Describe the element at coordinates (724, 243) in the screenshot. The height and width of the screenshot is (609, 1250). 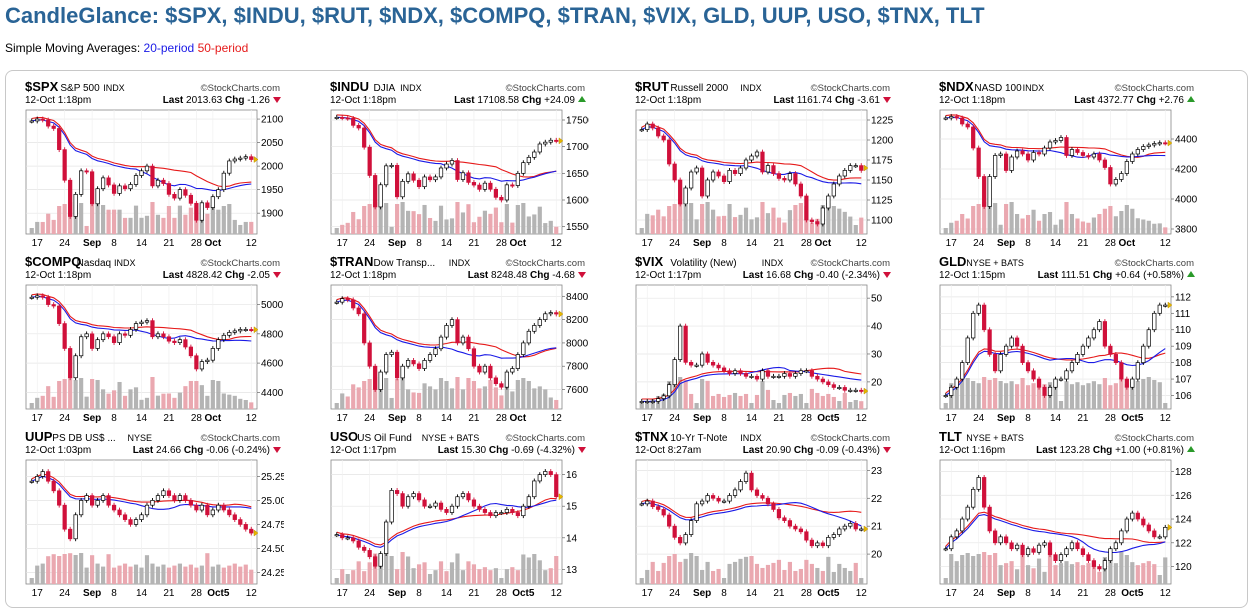
I see `x-tick-label: 8` at that location.